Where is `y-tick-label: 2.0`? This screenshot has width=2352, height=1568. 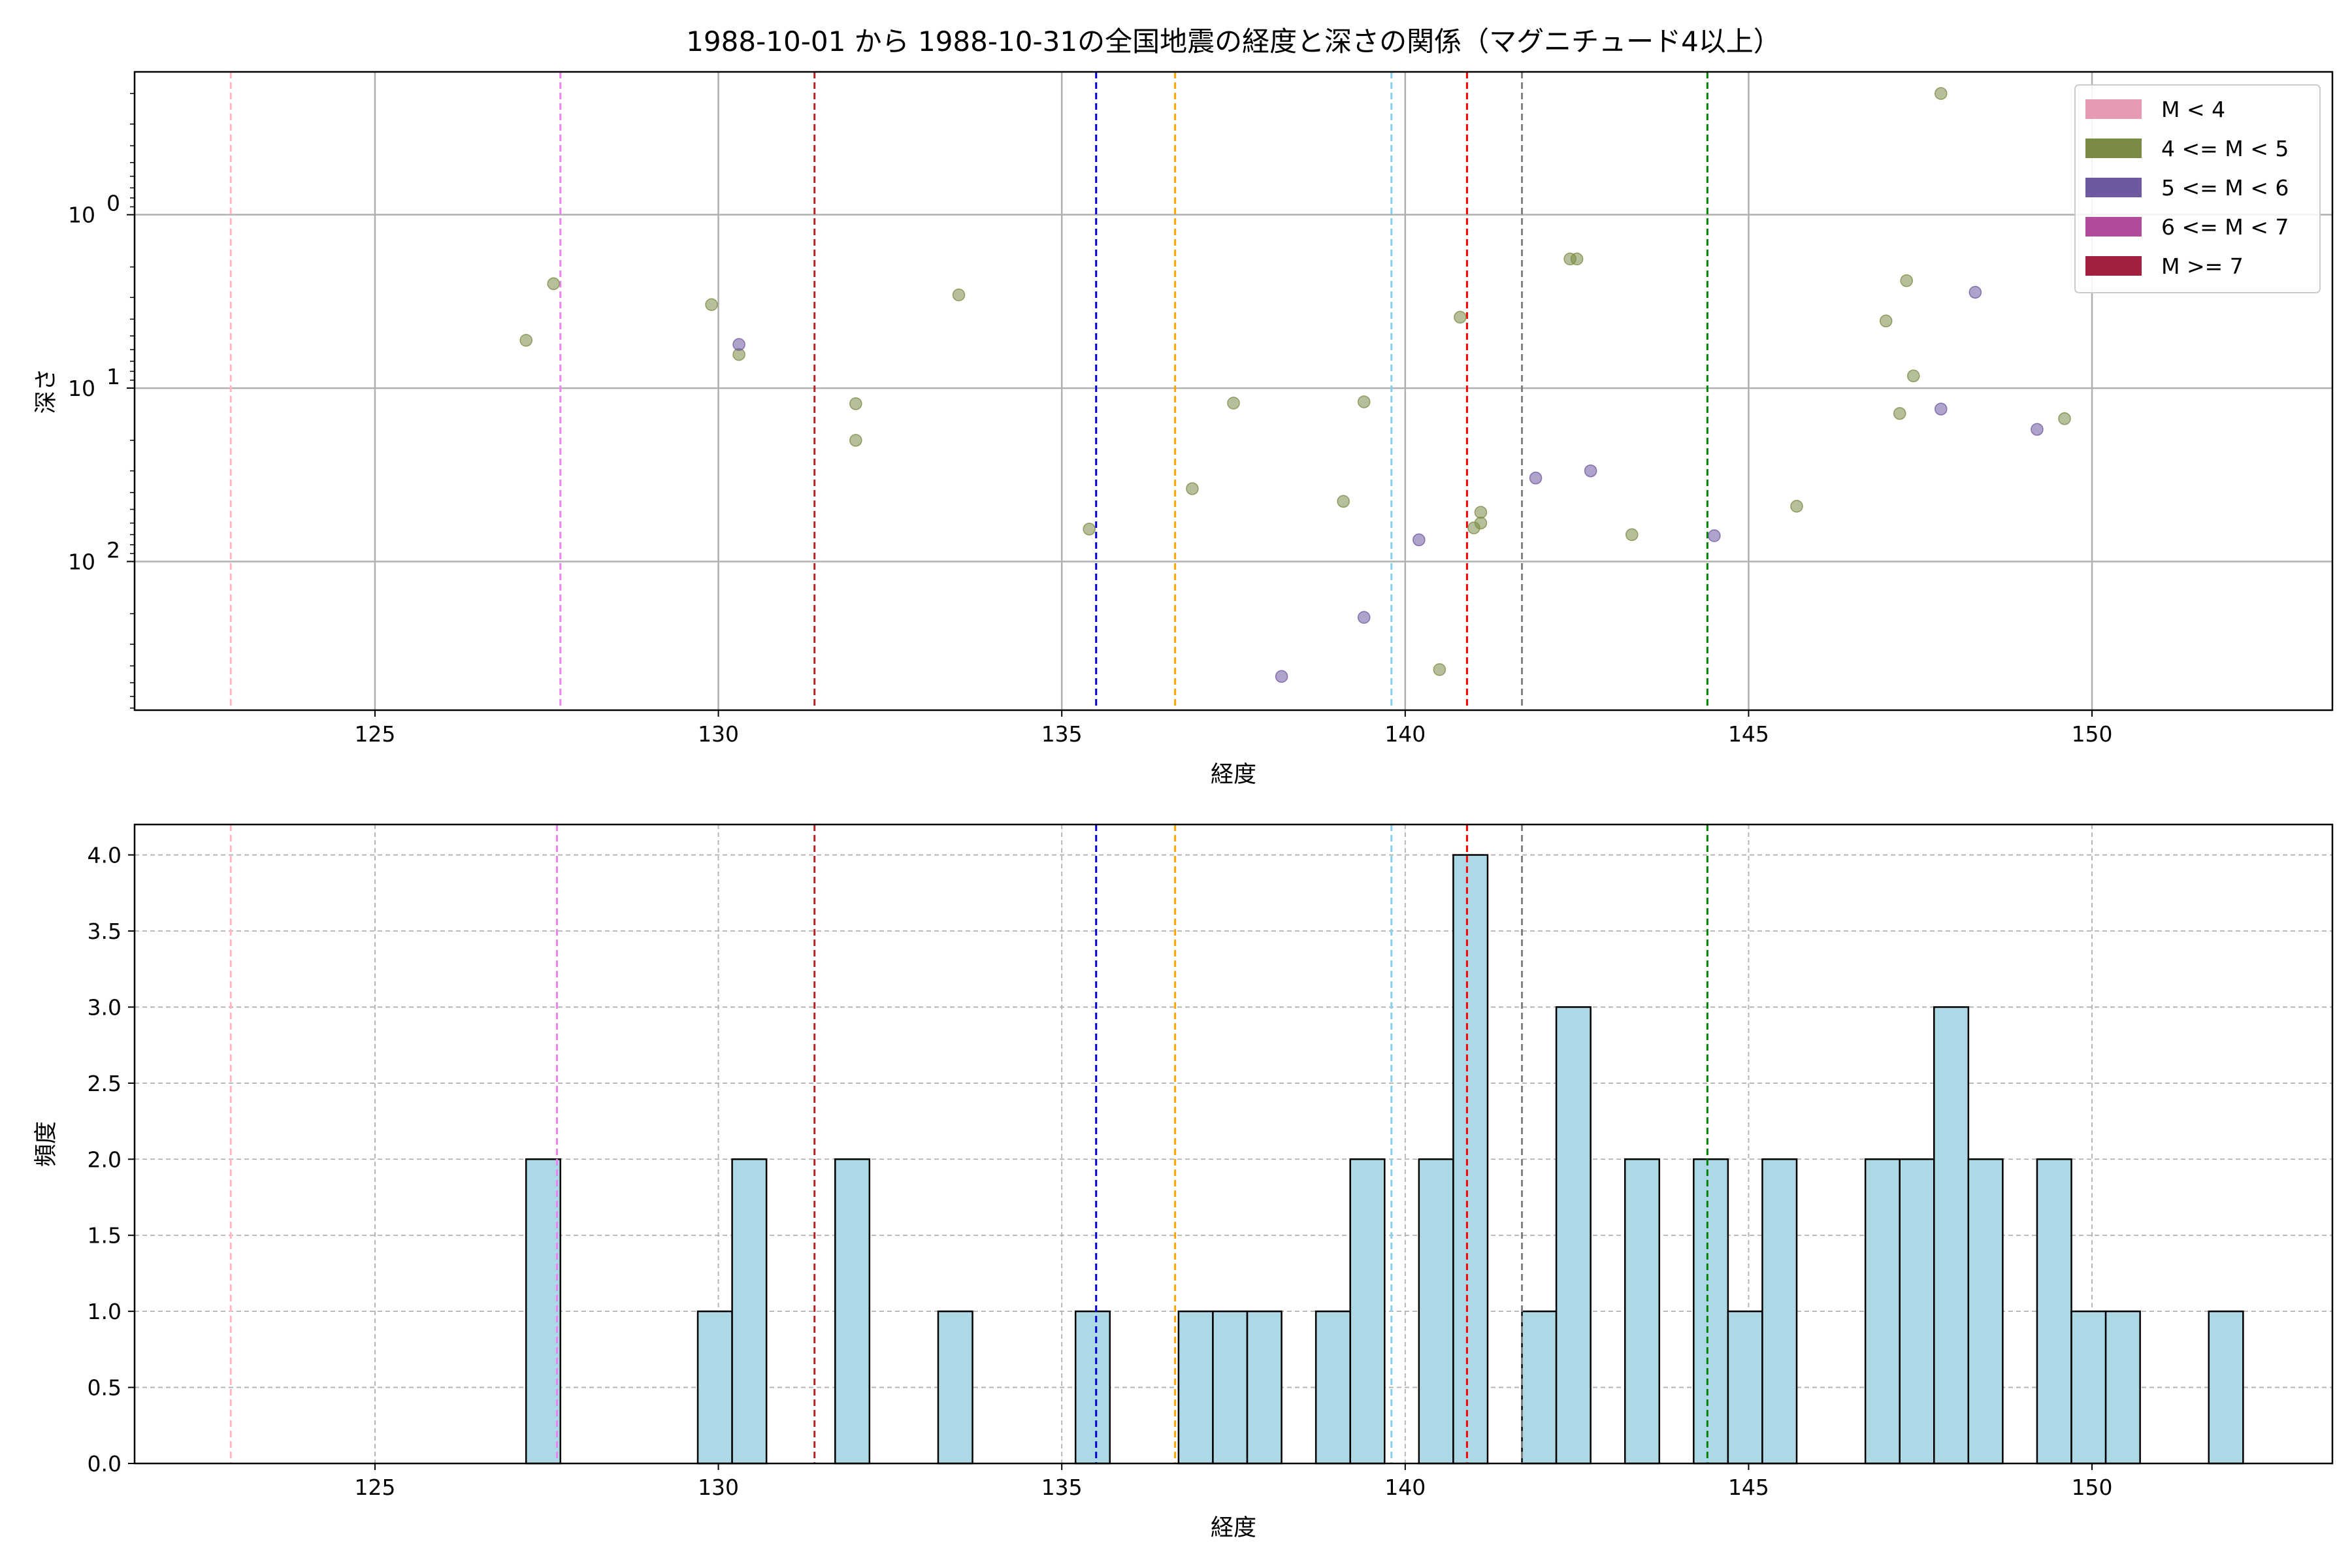
y-tick-label: 2.0 is located at coordinates (105, 1159).